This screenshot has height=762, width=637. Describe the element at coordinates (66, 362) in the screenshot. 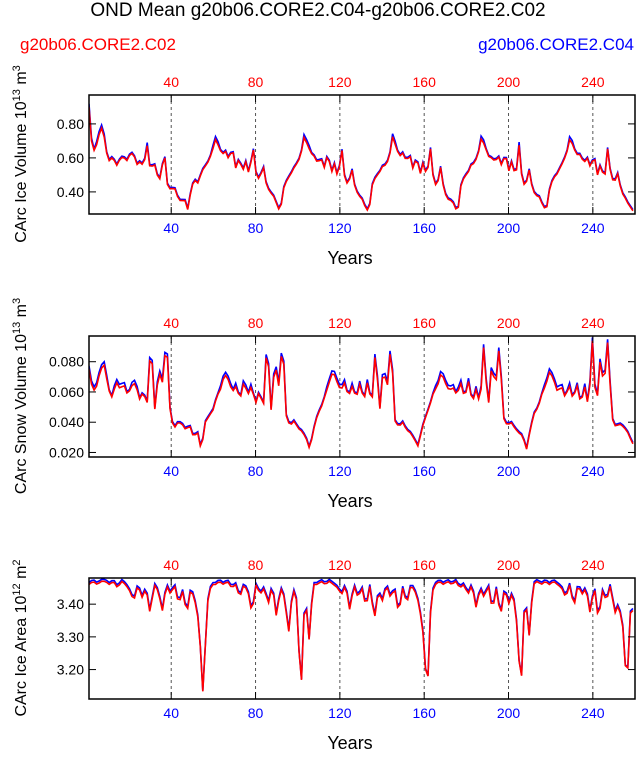

I see `ytick-label: 0.080` at that location.